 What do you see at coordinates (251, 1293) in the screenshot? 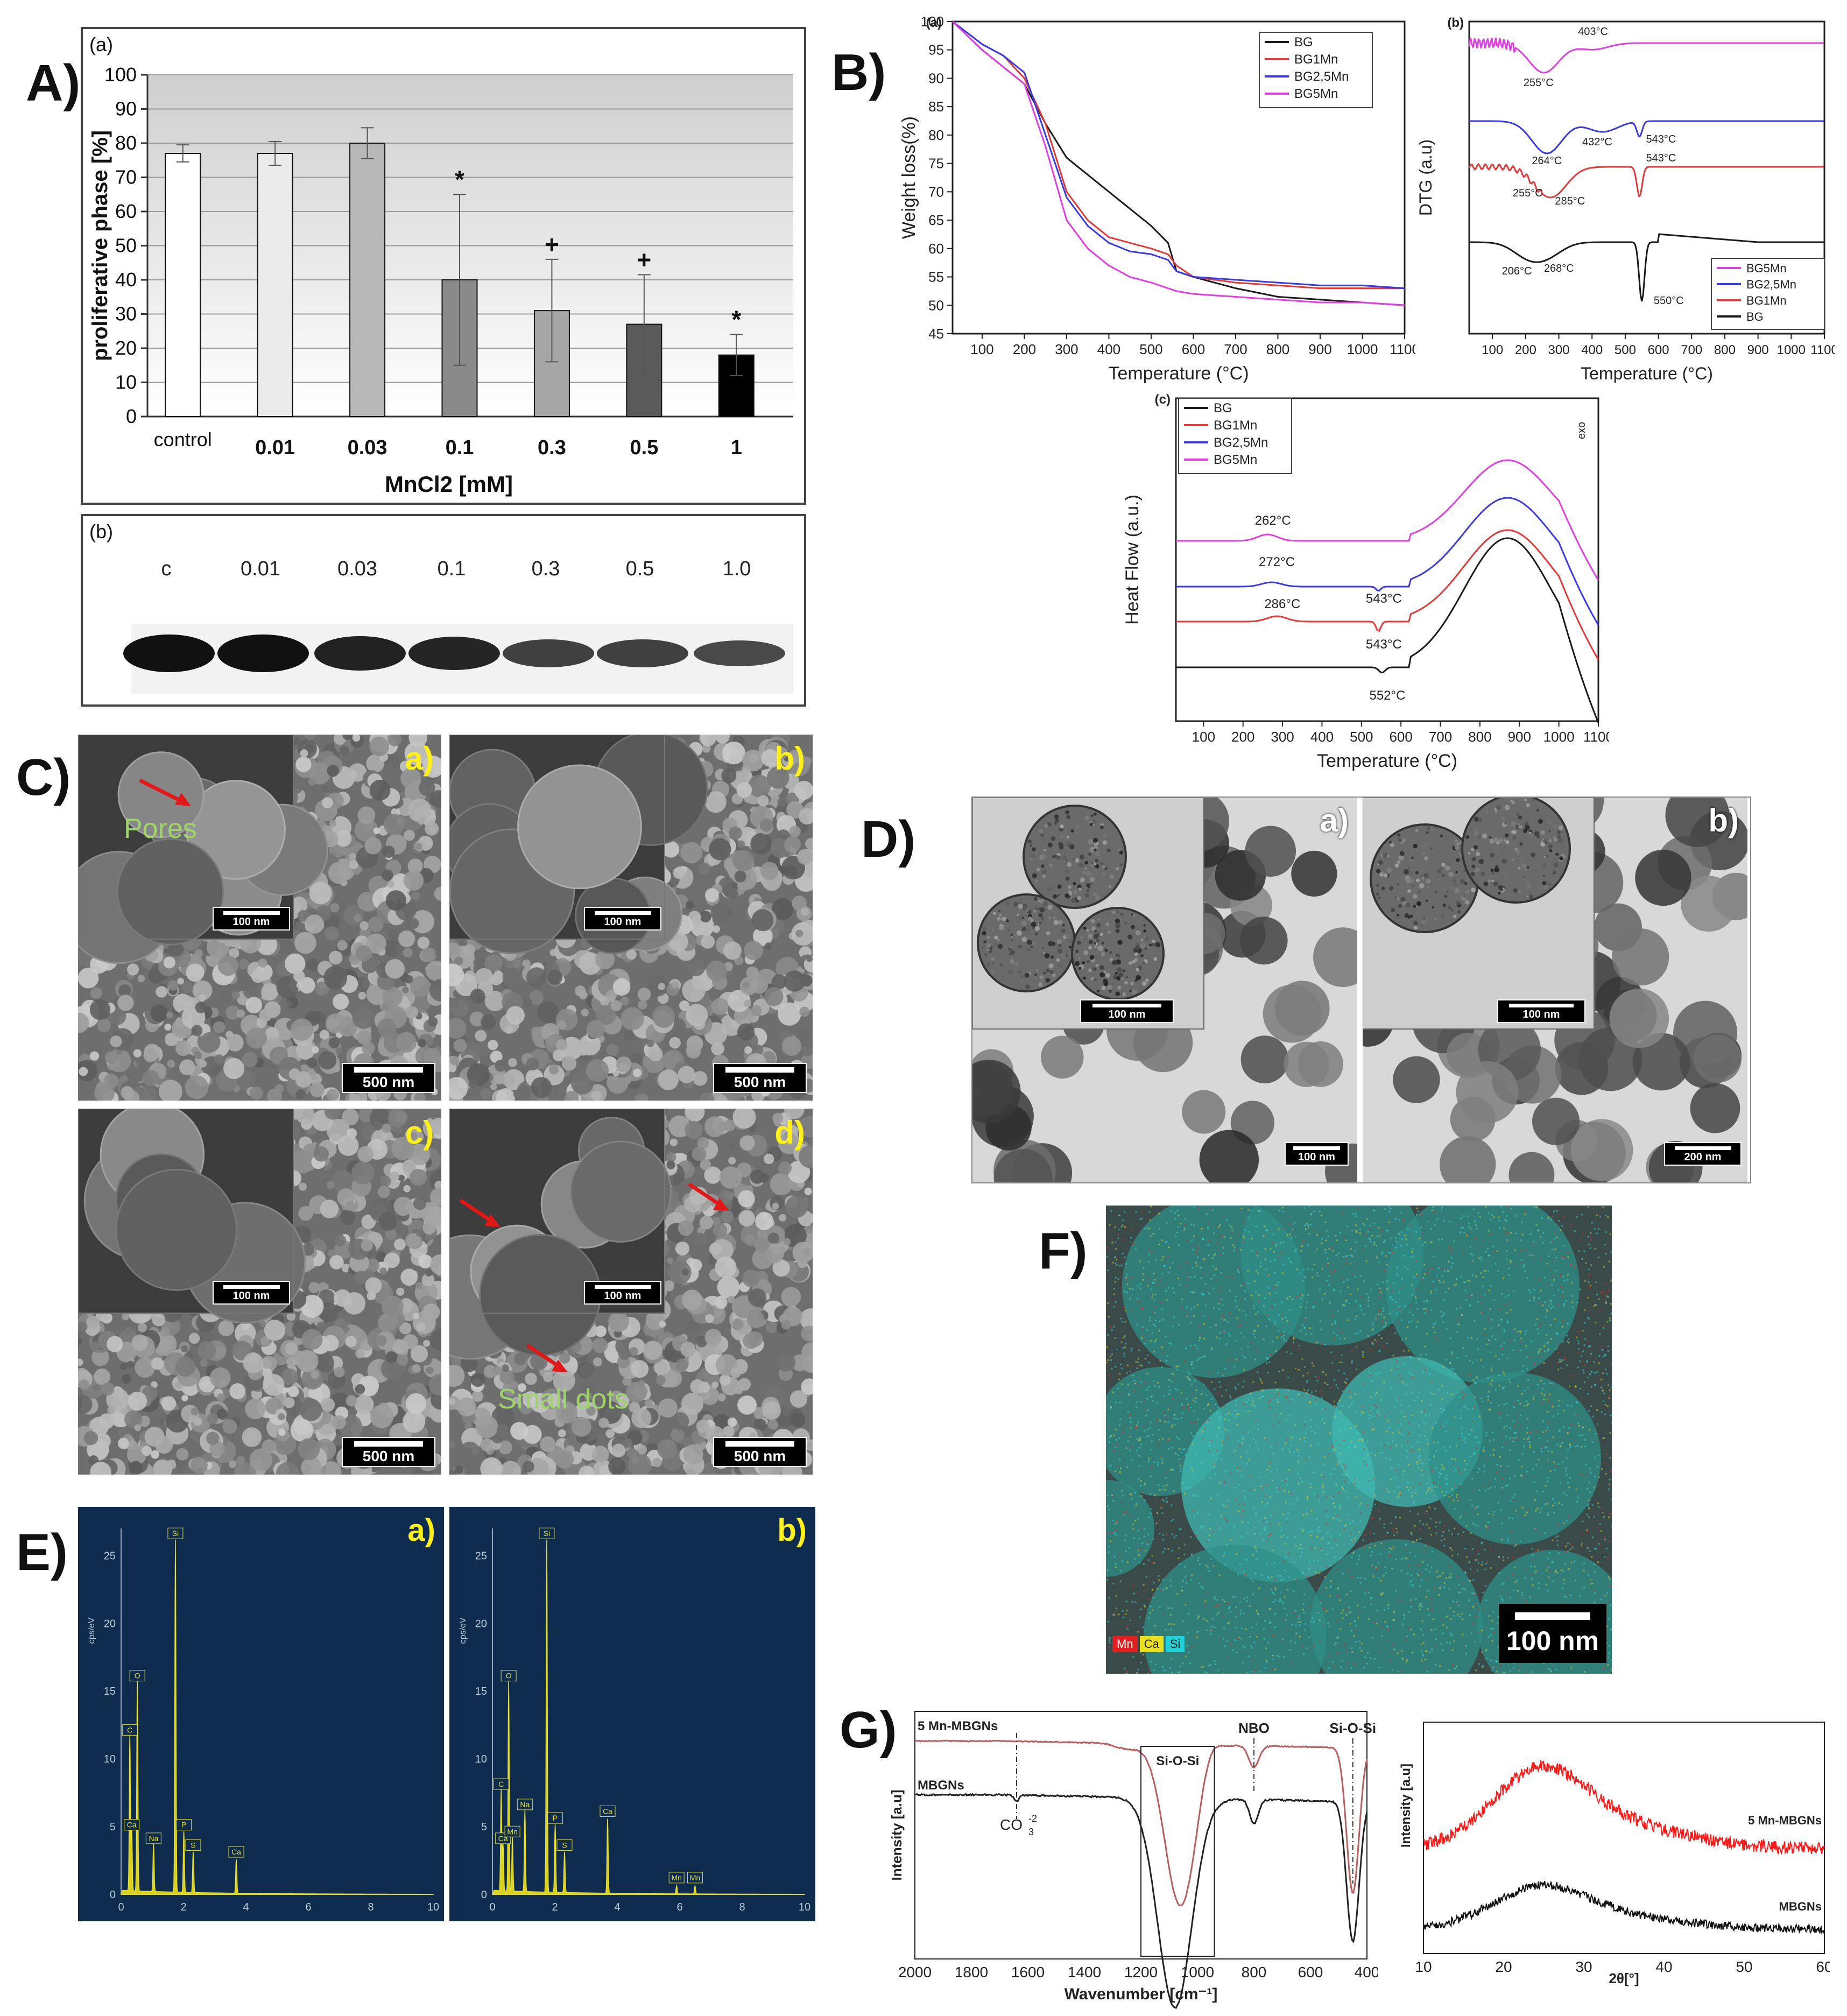
I see `scale-bar: 100 nm` at bounding box center [251, 1293].